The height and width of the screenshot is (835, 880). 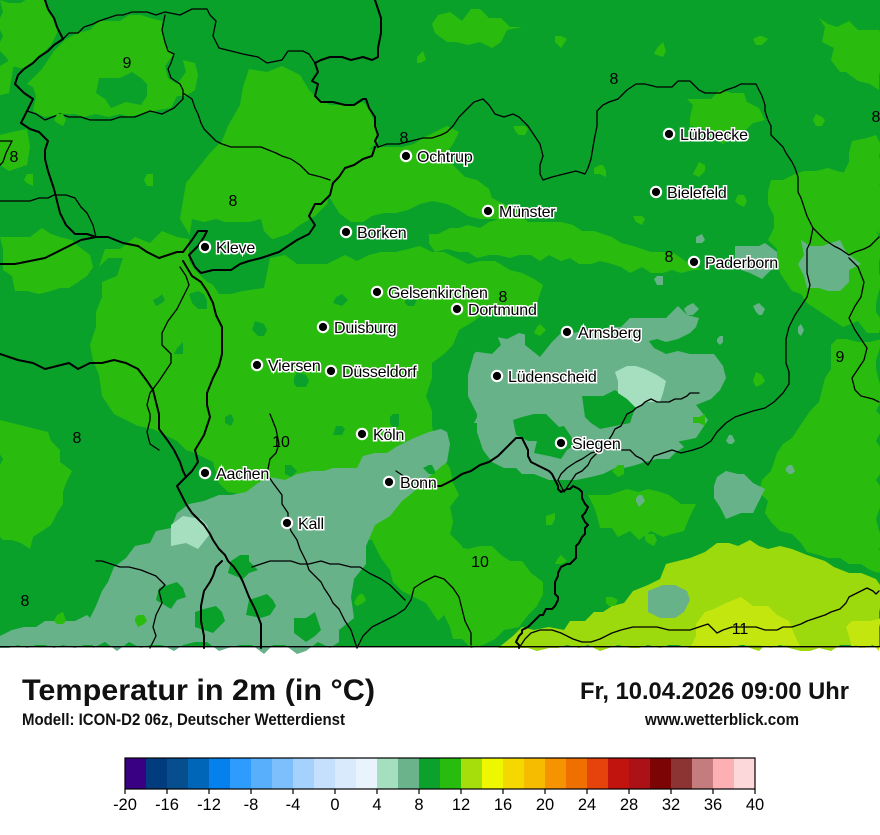 I want to click on svg-text: Kall, so click(x=311, y=524).